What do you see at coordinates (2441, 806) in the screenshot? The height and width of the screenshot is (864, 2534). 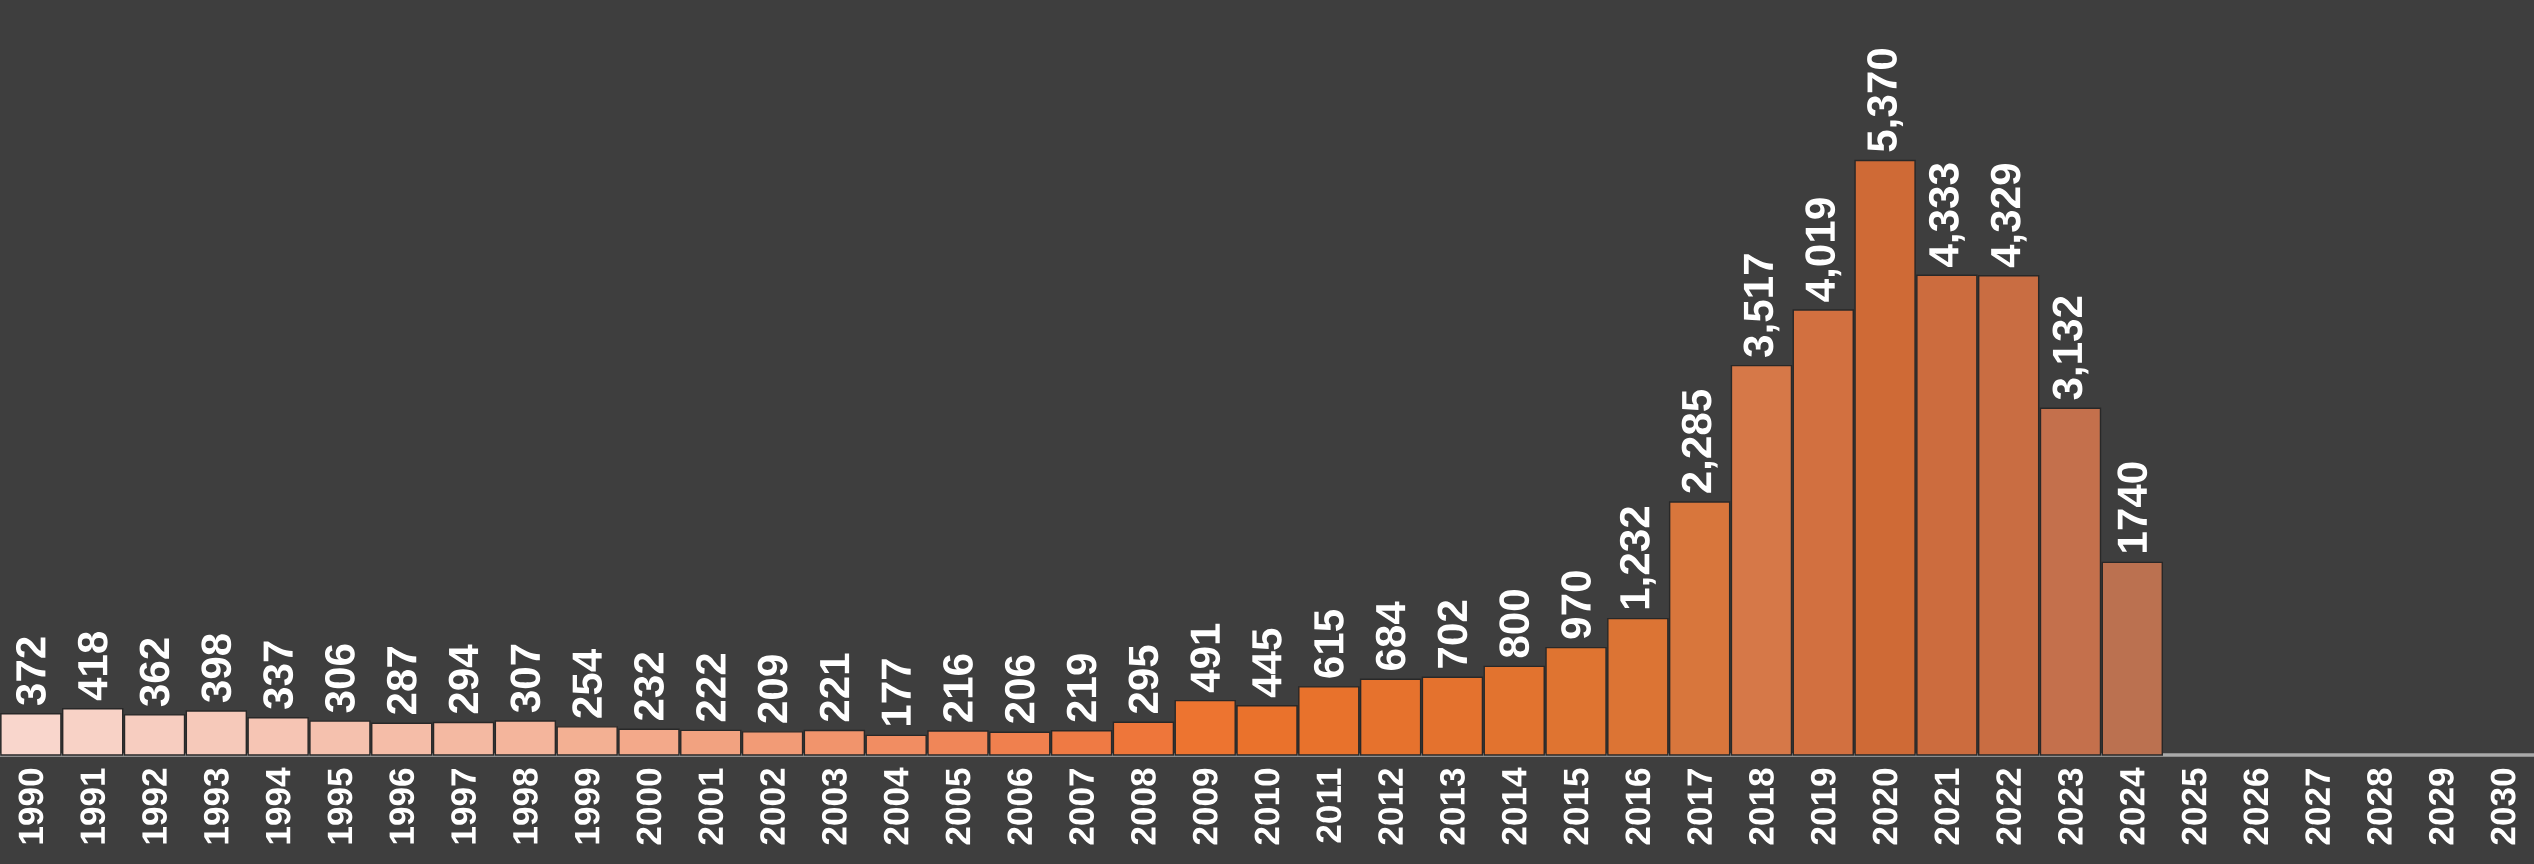 I see `x-tick-label: 2029` at bounding box center [2441, 806].